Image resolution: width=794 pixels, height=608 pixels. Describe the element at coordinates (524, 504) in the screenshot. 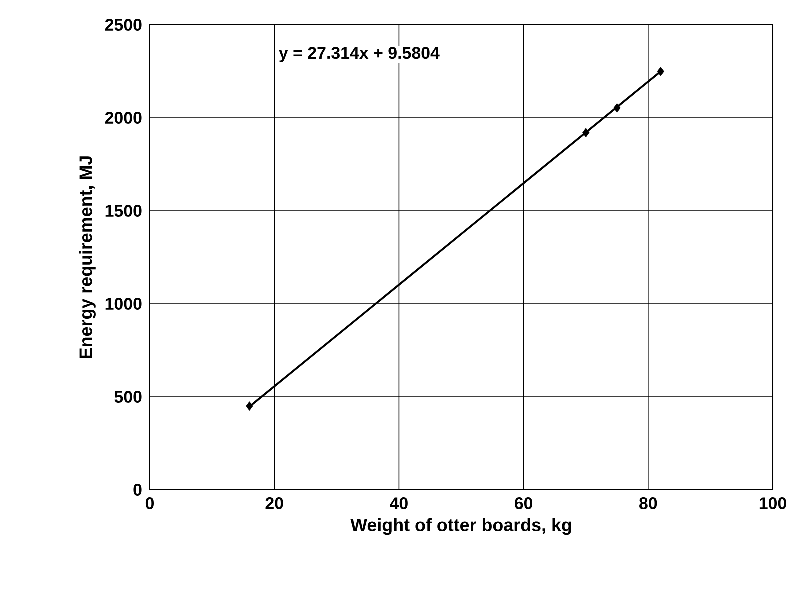

I see `x-tick-label: 60` at that location.